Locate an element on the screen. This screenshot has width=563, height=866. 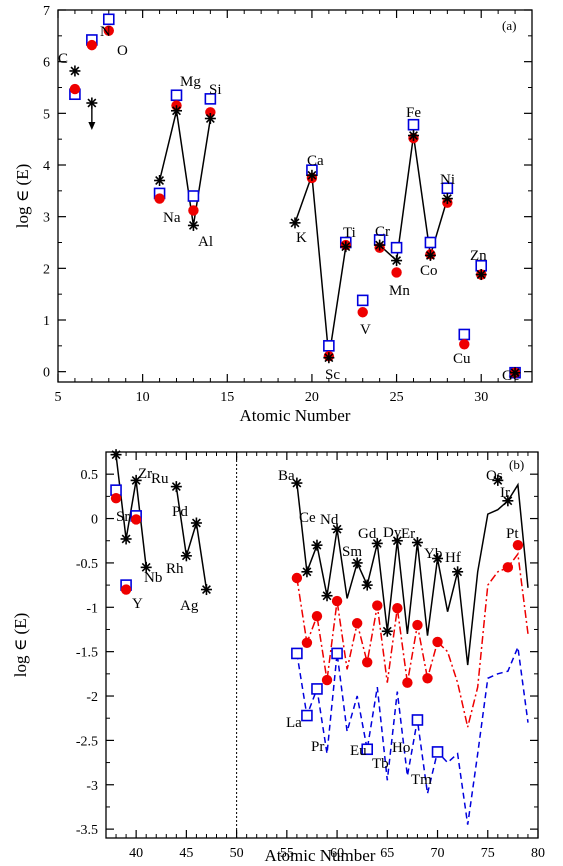
model-red-line is located at coordinates (412, 640).